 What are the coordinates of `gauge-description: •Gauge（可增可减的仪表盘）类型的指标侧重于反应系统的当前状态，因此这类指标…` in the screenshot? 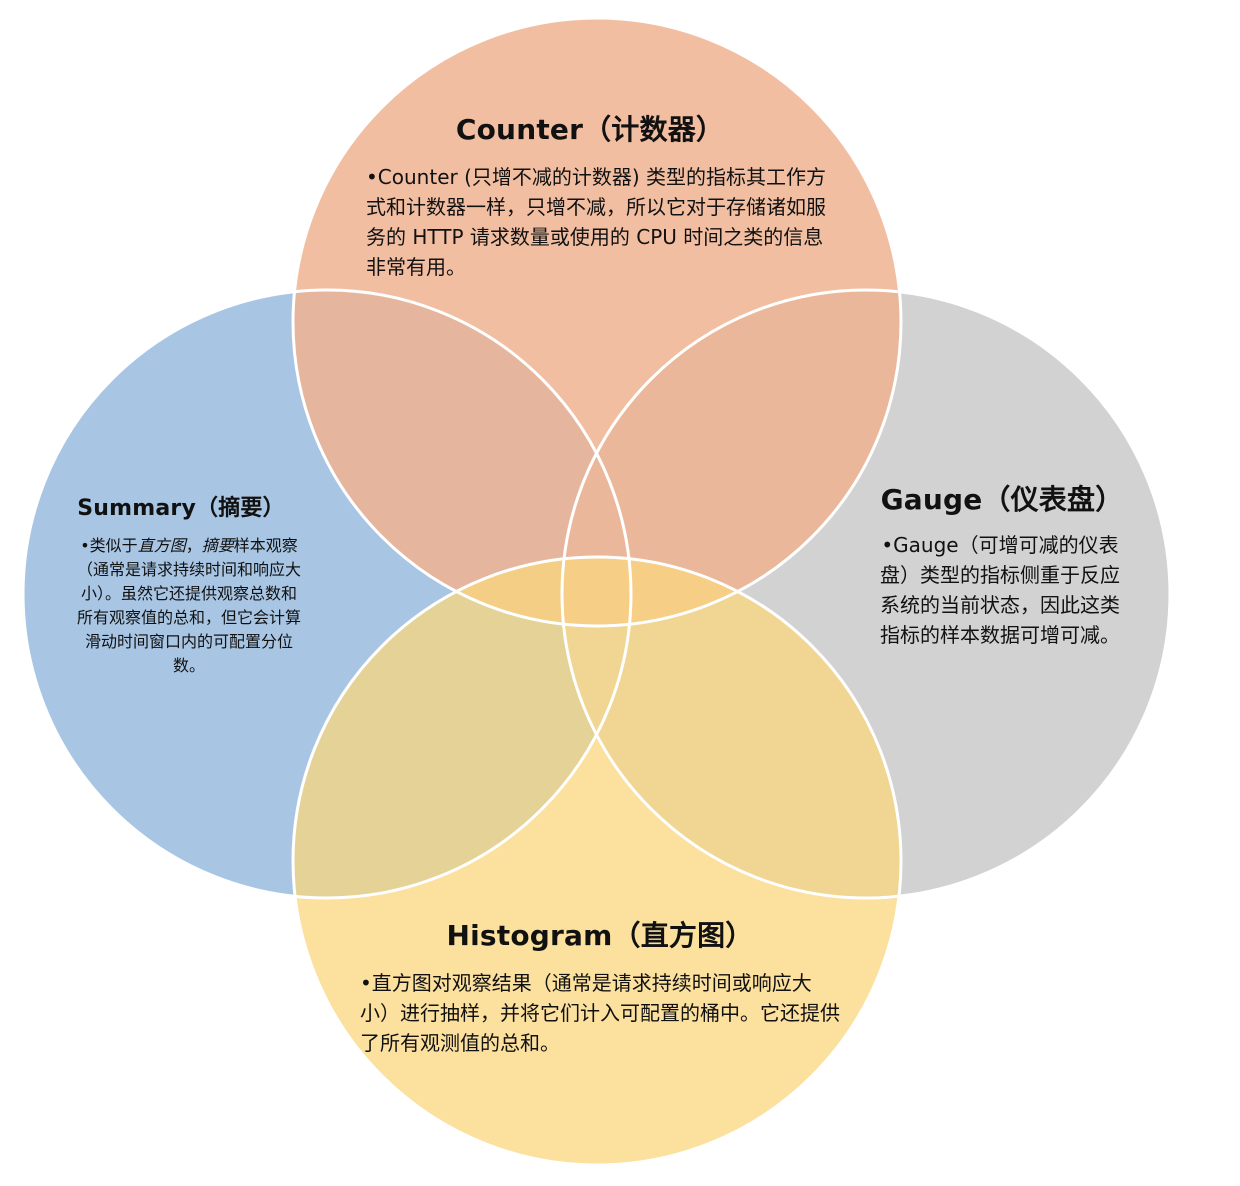 It's located at (1000, 590).